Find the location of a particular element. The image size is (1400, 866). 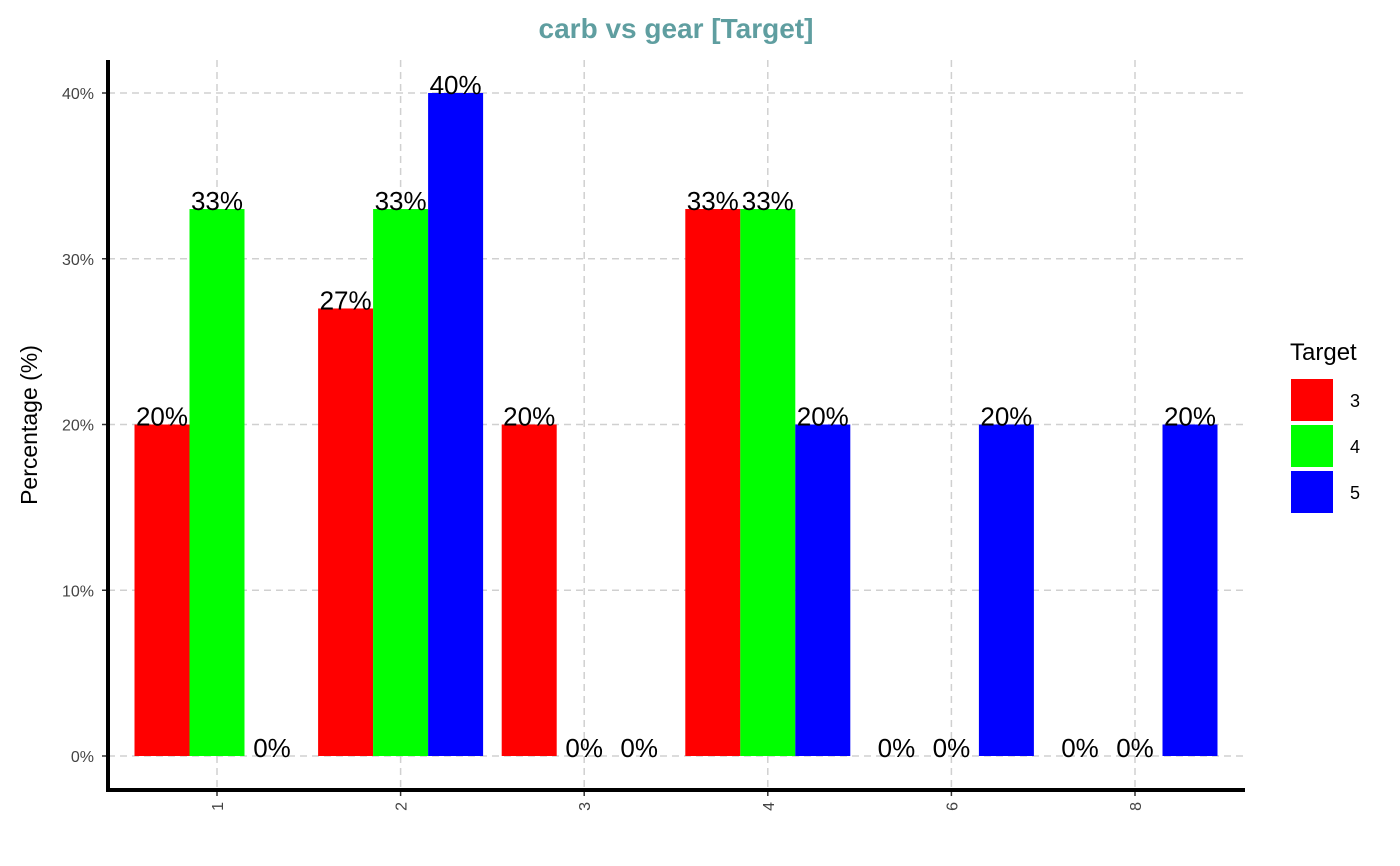

x-tick-label: 4 is located at coordinates (769, 806).